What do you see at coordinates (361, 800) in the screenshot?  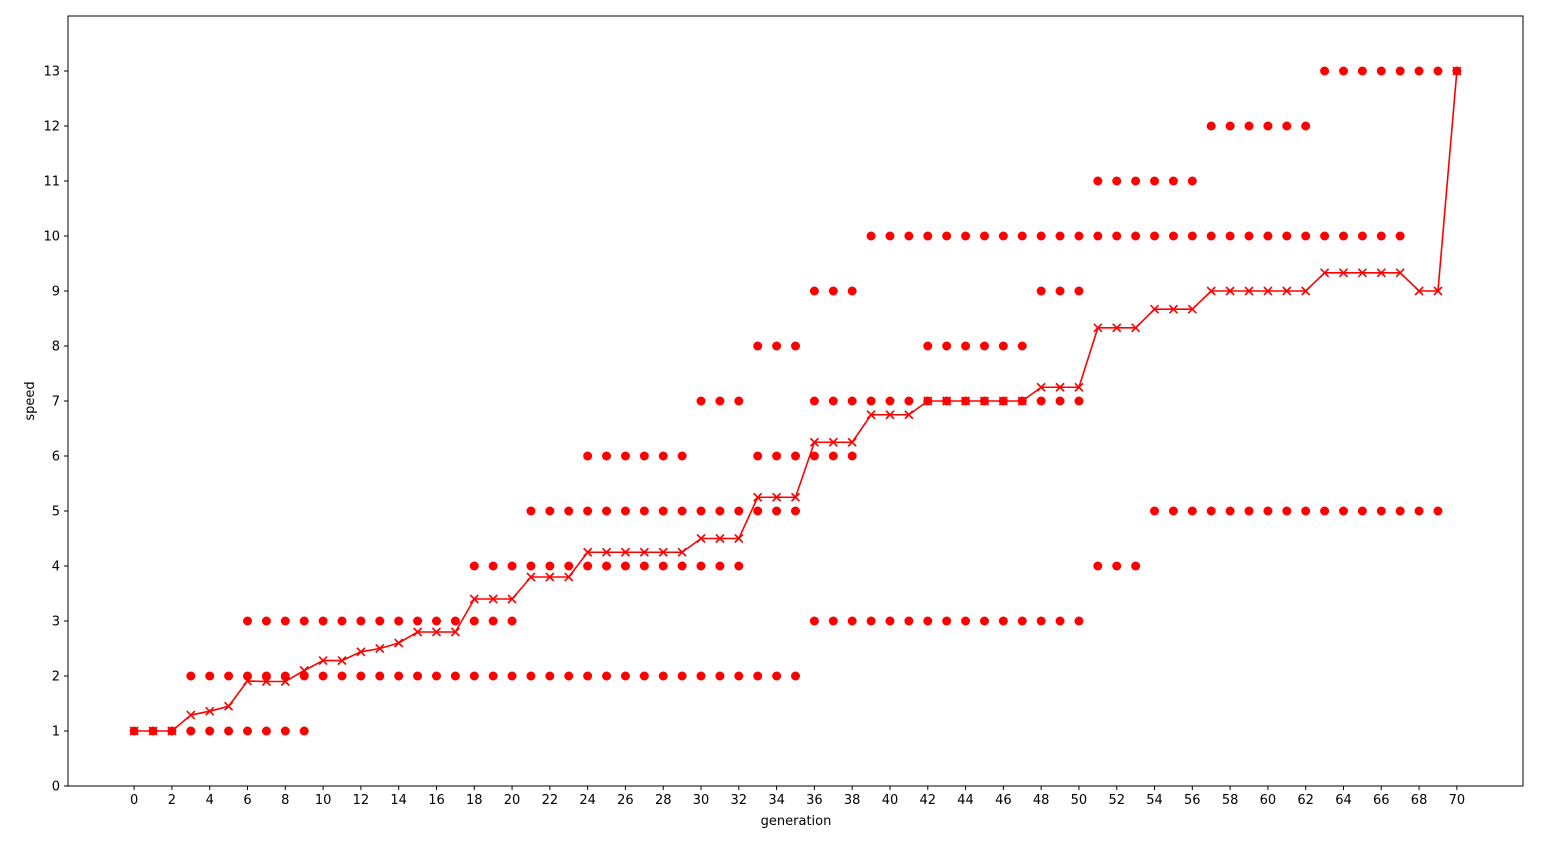 I see `x-tick-label: 12` at bounding box center [361, 800].